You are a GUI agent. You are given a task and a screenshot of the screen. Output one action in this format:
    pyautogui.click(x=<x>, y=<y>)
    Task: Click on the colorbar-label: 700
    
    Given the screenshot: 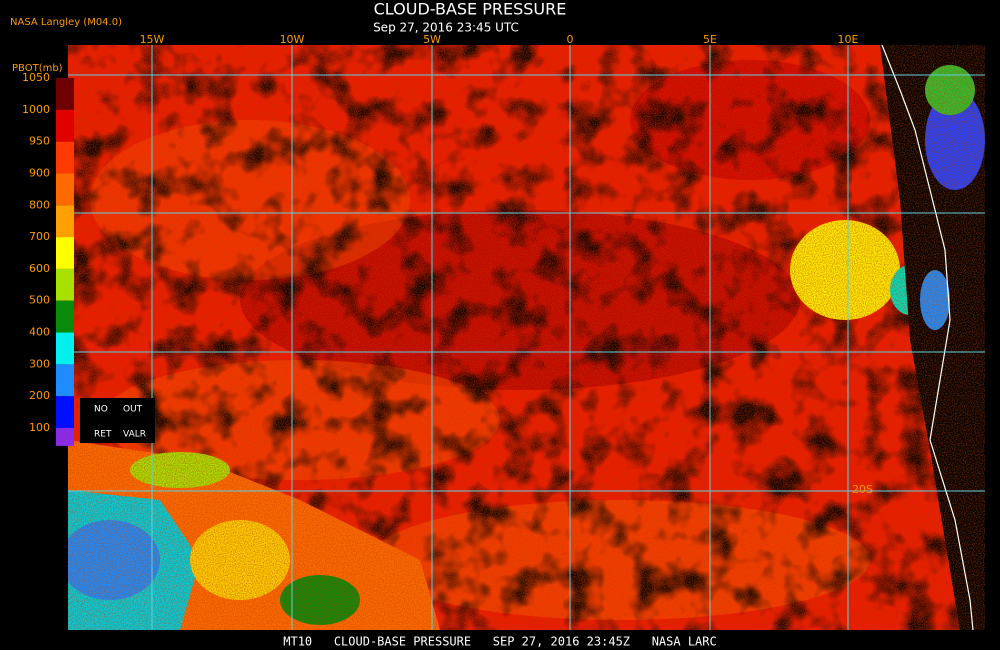 What is the action you would take?
    pyautogui.click(x=39, y=236)
    